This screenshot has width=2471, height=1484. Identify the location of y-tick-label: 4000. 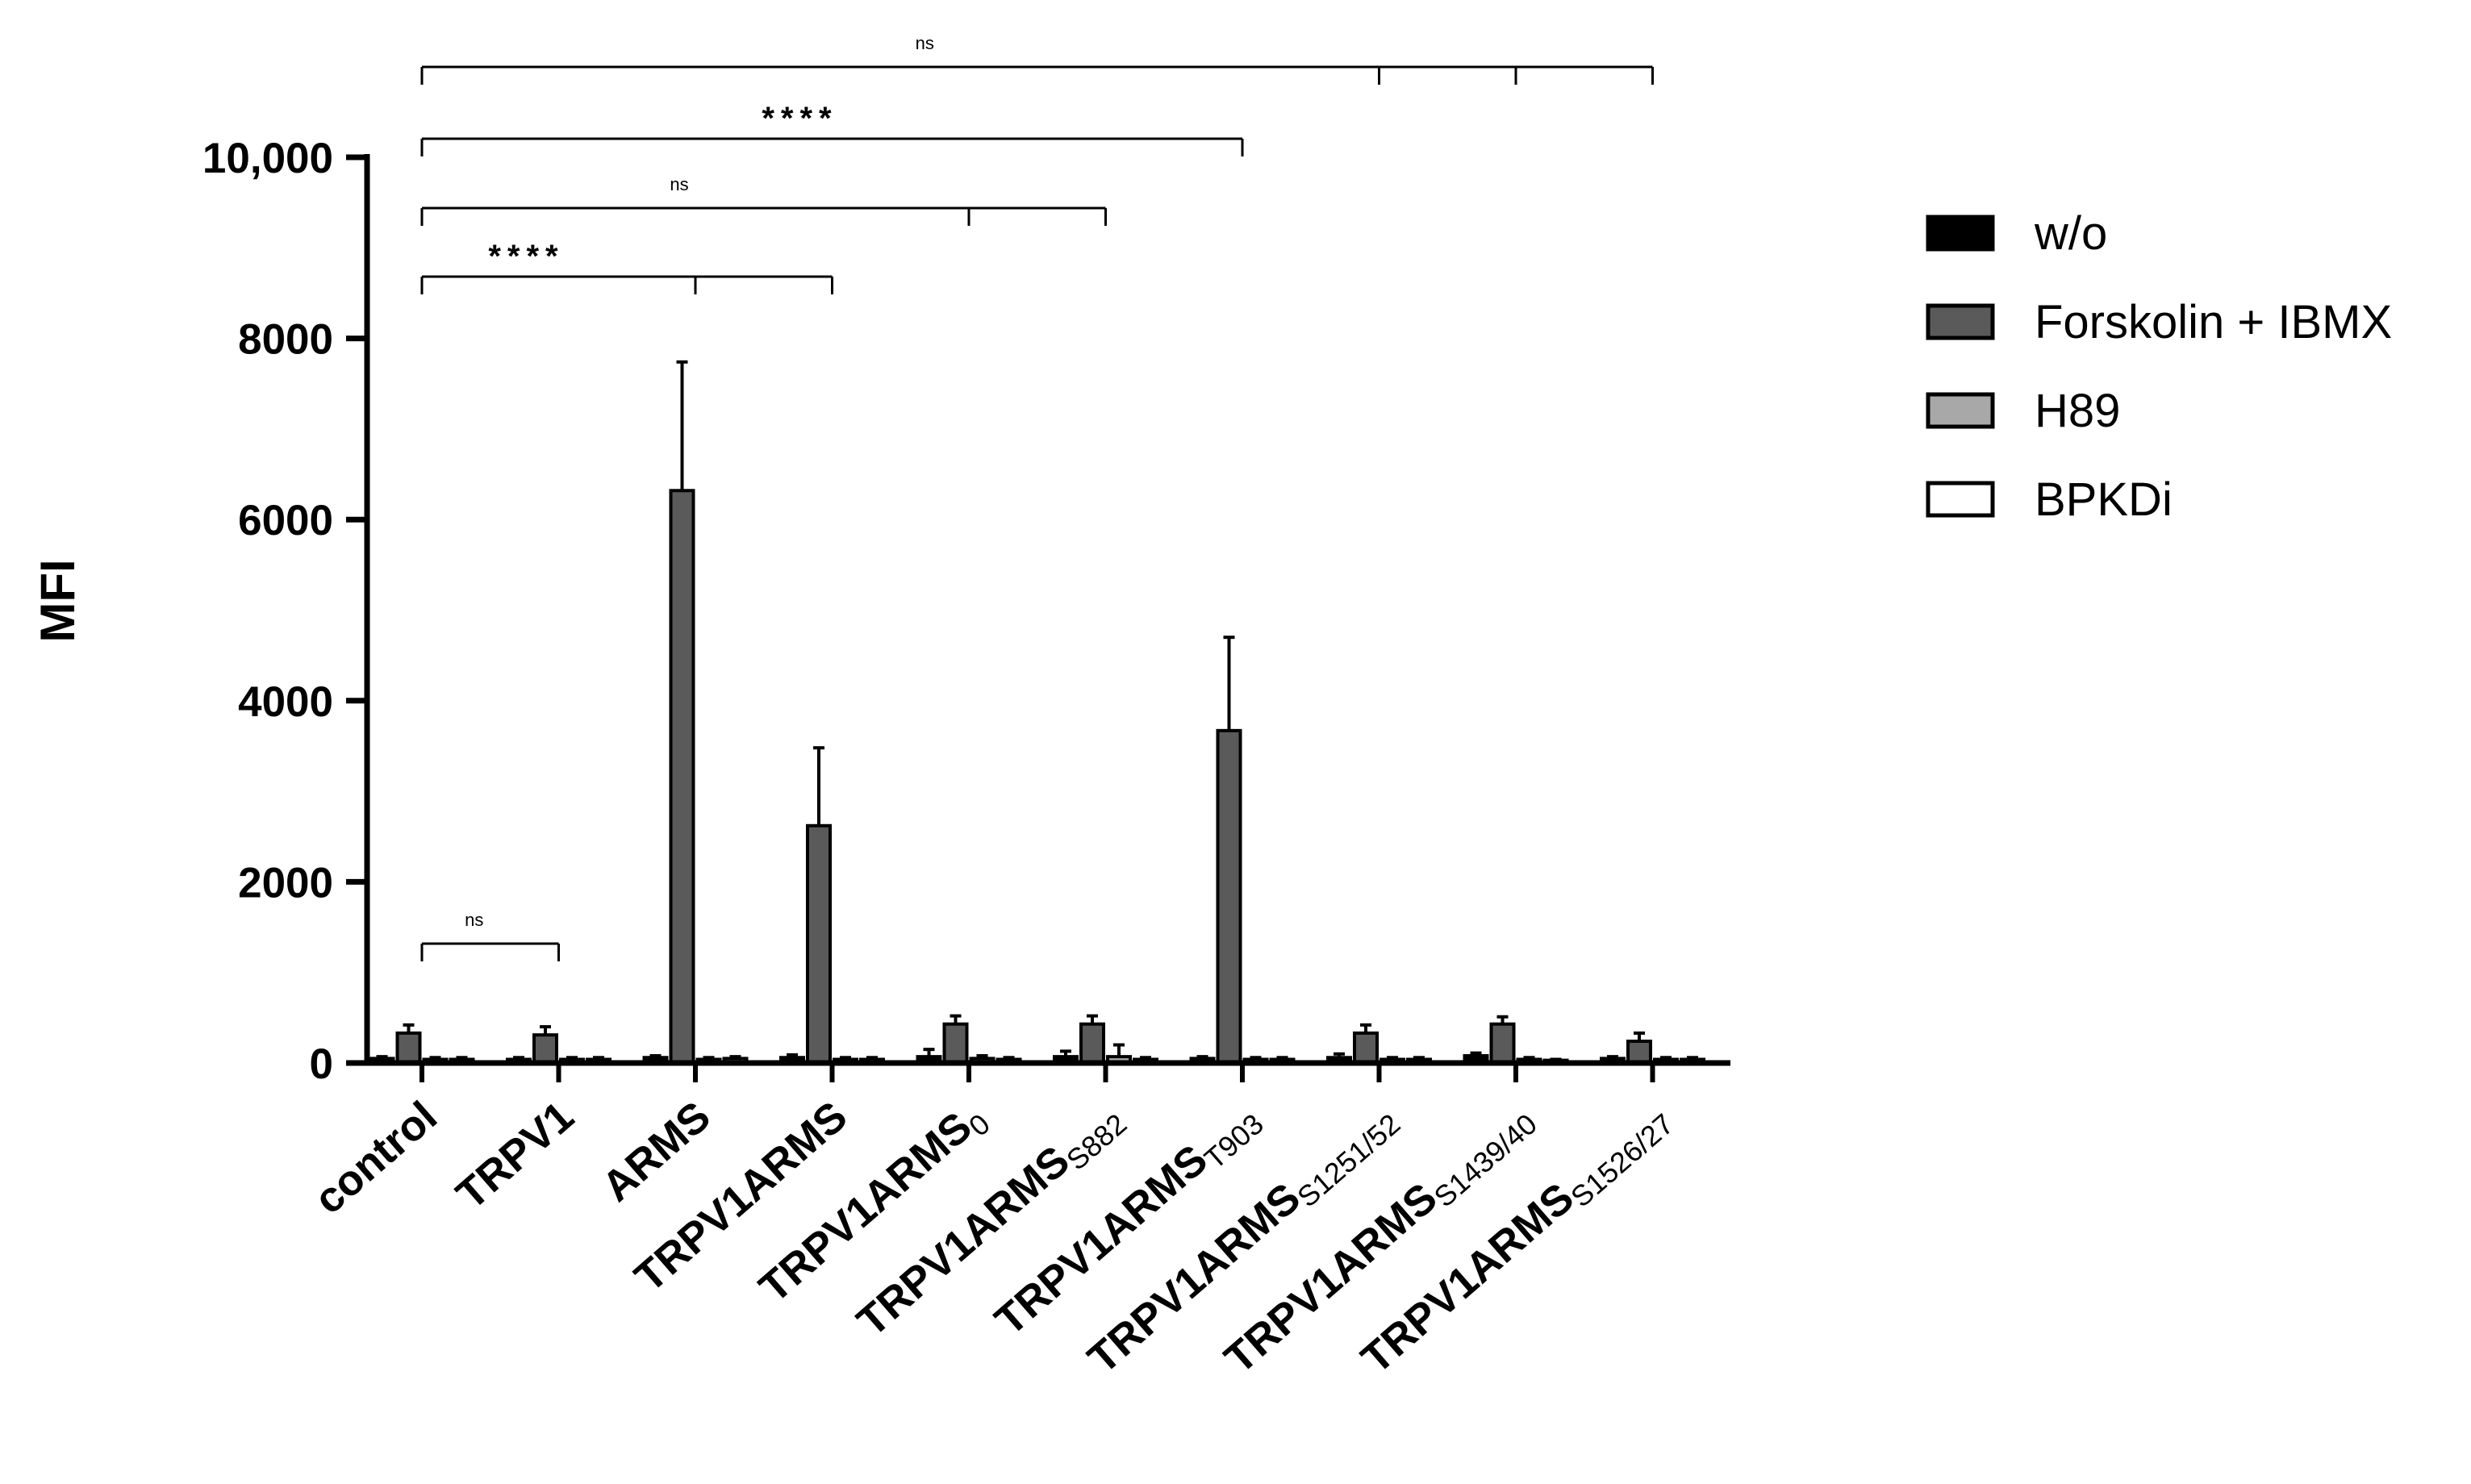
(285, 702).